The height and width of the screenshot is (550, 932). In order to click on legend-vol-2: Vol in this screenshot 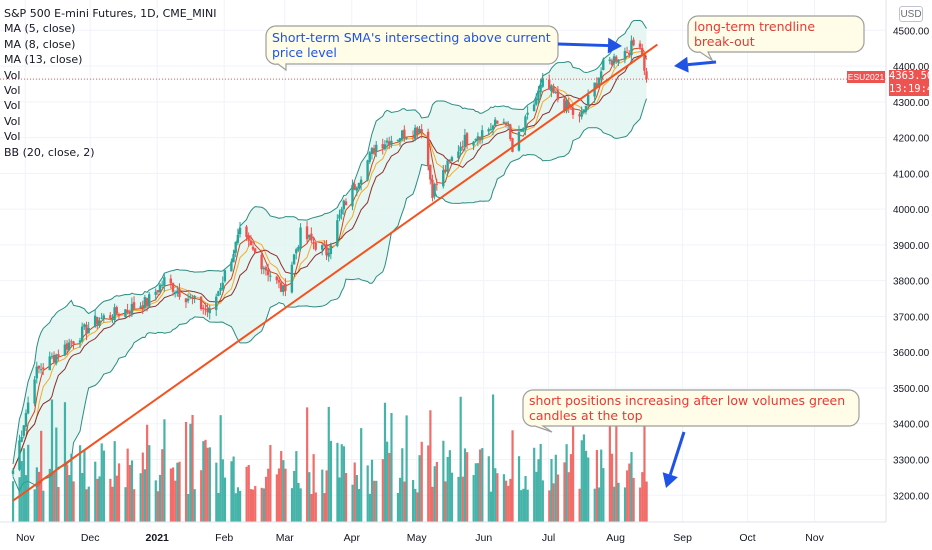, I will do `click(12, 91)`.